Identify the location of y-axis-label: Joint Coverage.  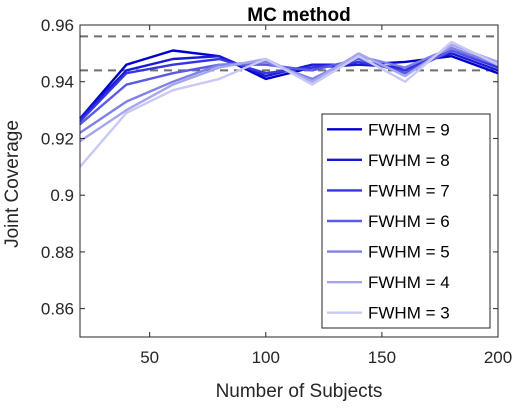
(12, 184).